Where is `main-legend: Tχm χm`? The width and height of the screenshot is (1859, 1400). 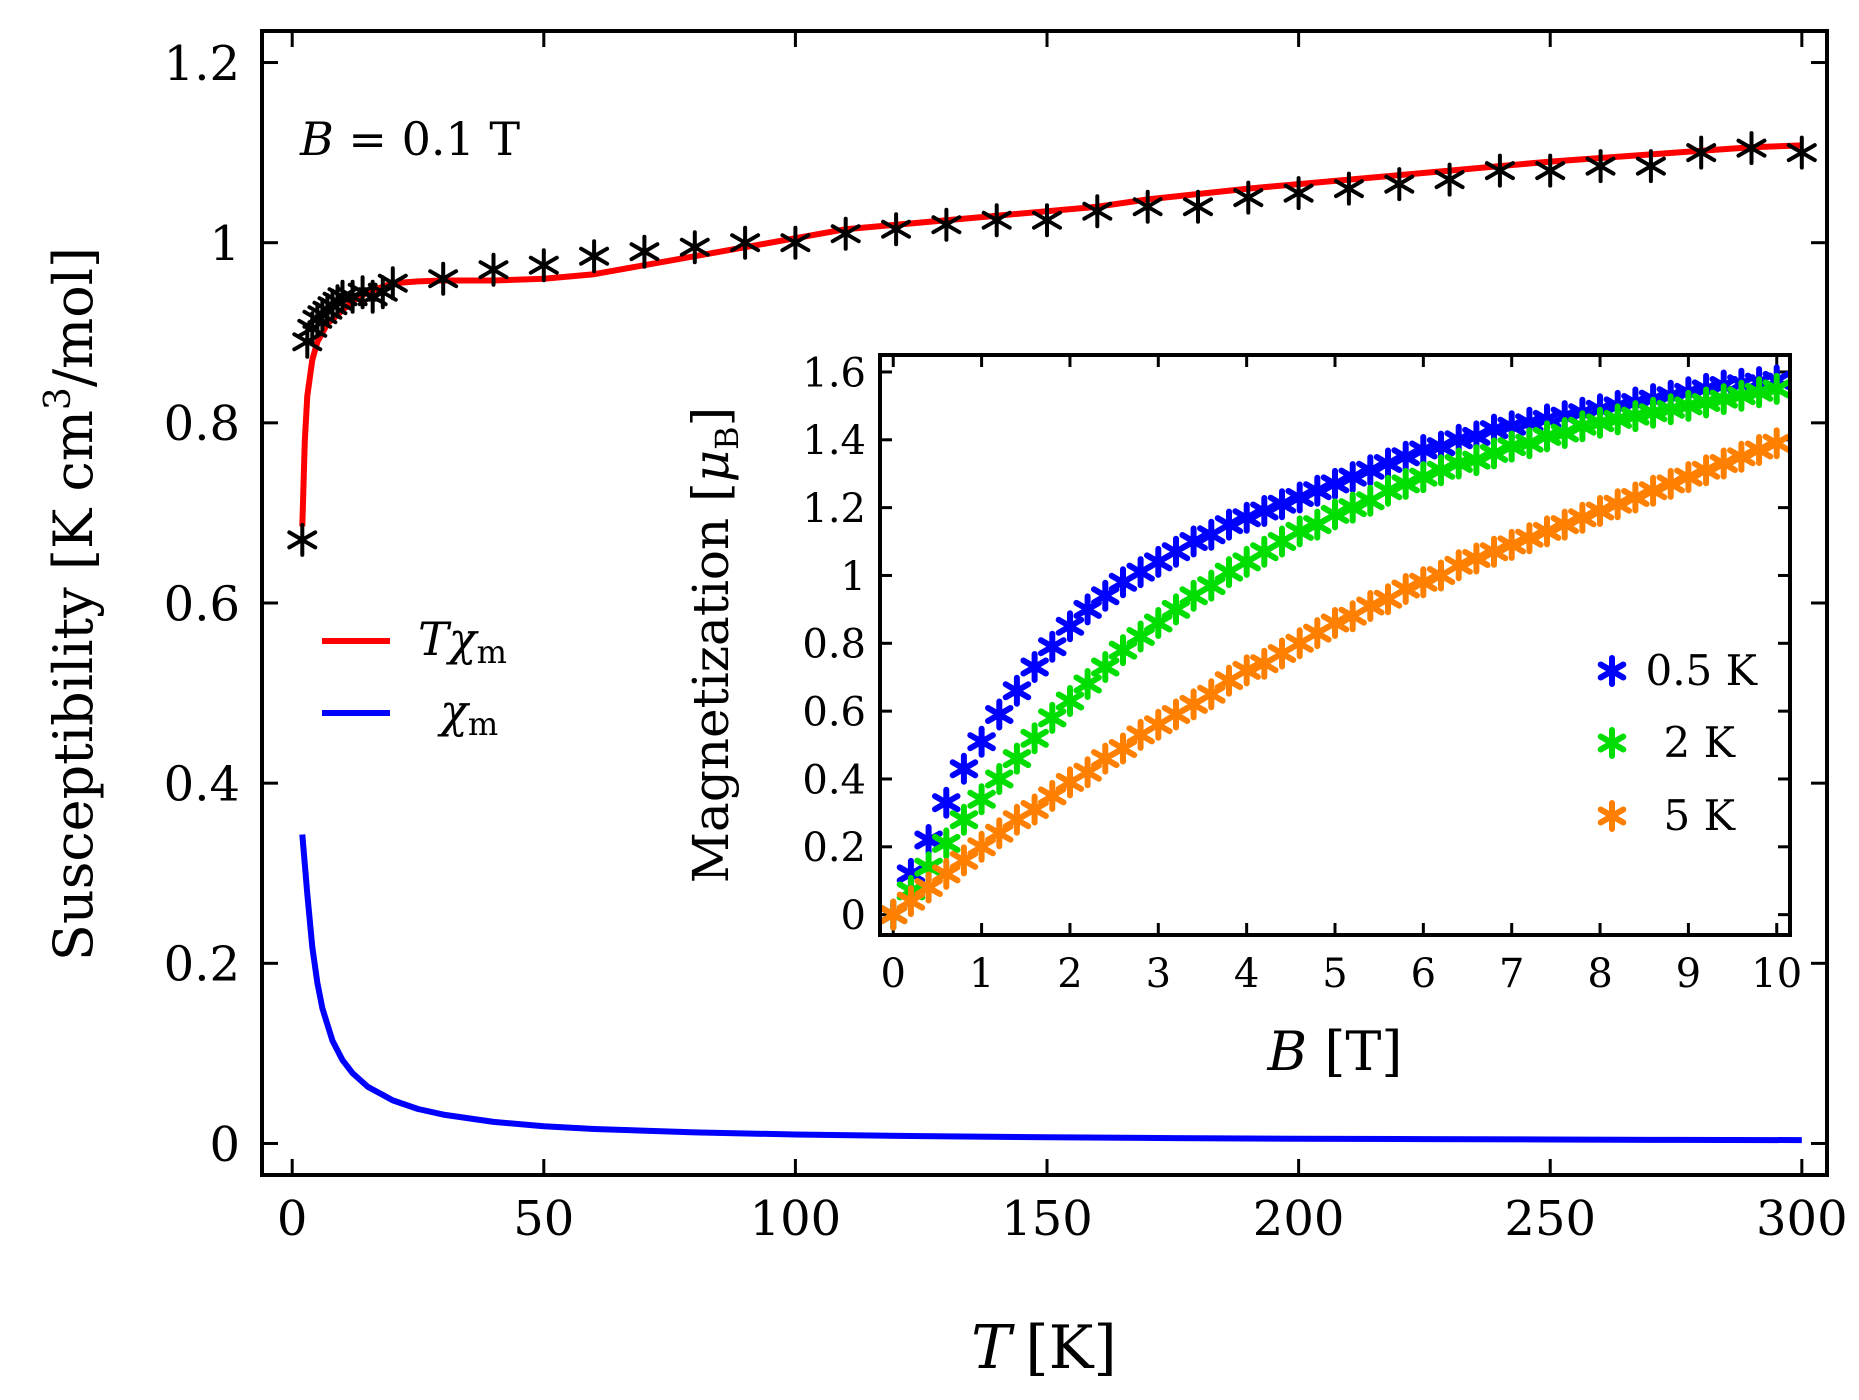
main-legend: Tχm χm is located at coordinates (414, 677).